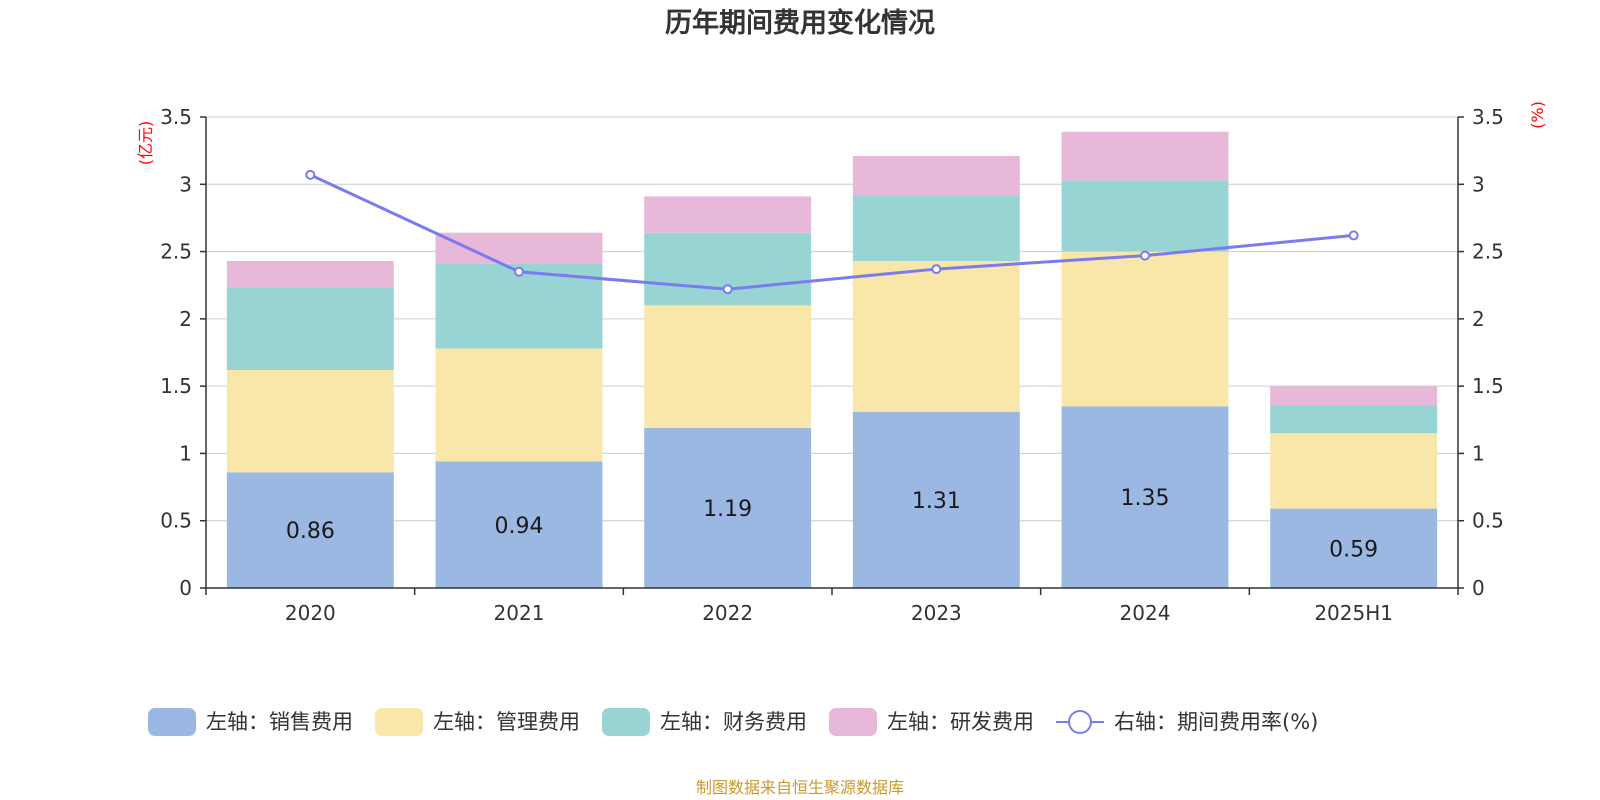  Describe the element at coordinates (1478, 588) in the screenshot. I see `right-tick-label: 0` at that location.